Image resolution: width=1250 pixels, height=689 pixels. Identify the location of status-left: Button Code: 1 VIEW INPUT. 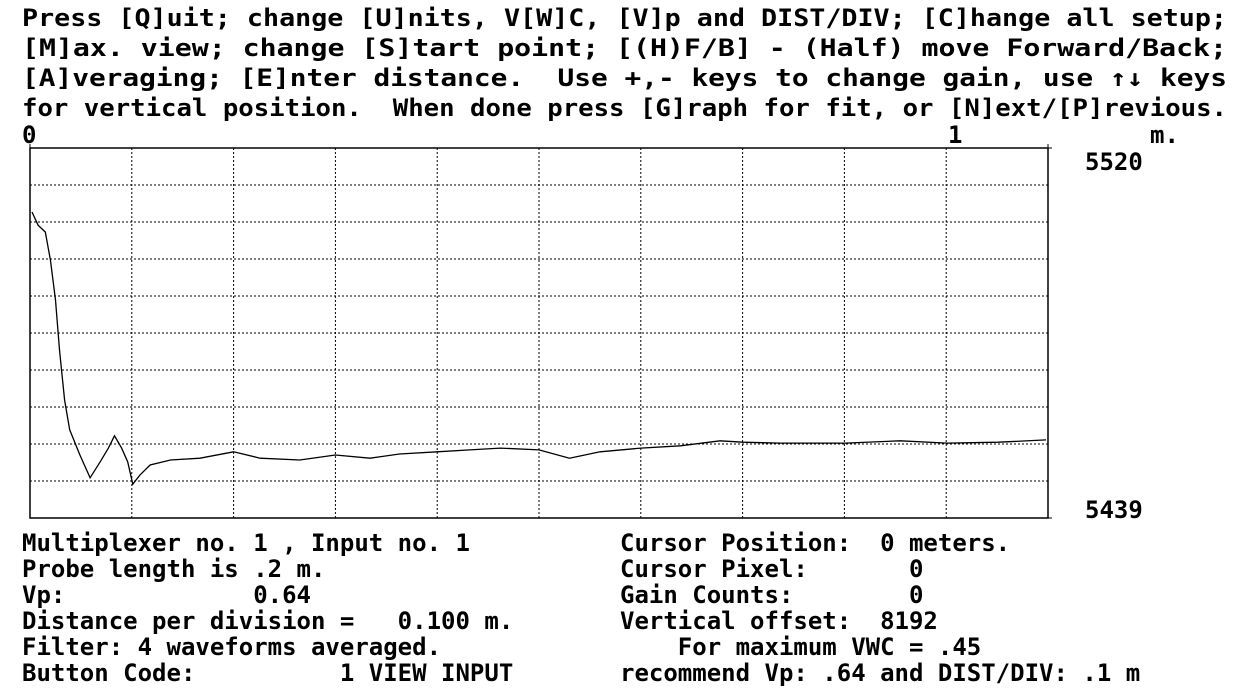
(267, 673).